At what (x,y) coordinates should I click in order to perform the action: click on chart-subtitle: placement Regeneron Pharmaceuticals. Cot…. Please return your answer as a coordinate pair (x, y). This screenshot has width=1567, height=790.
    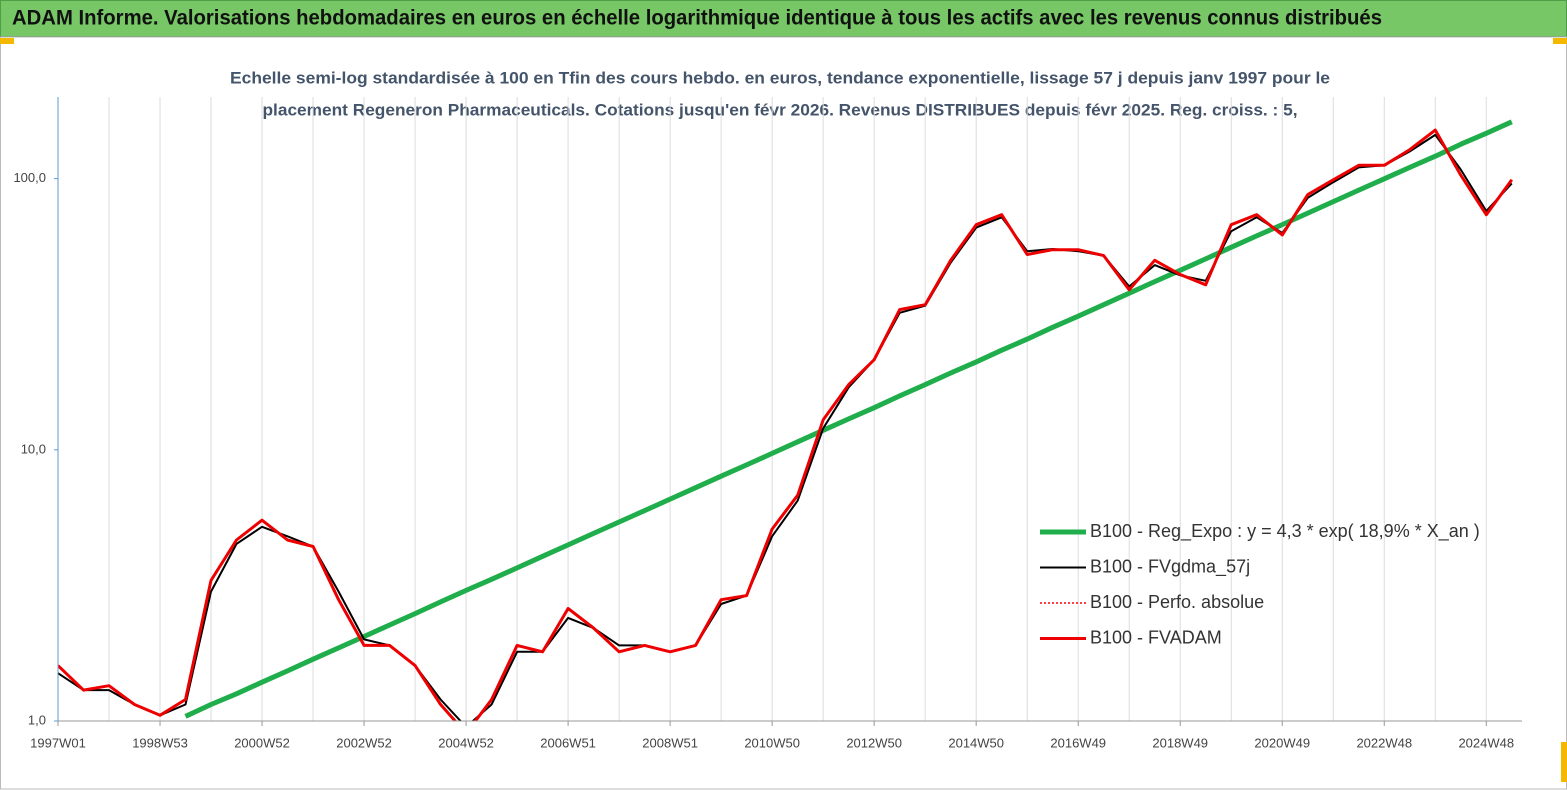
    Looking at the image, I should click on (780, 109).